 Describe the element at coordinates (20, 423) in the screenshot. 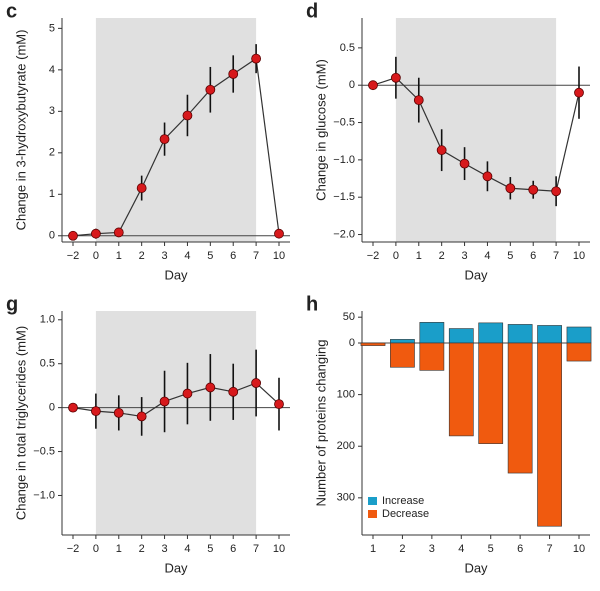

I see `y-axis-label: Change in total triglycerides (mM)` at that location.